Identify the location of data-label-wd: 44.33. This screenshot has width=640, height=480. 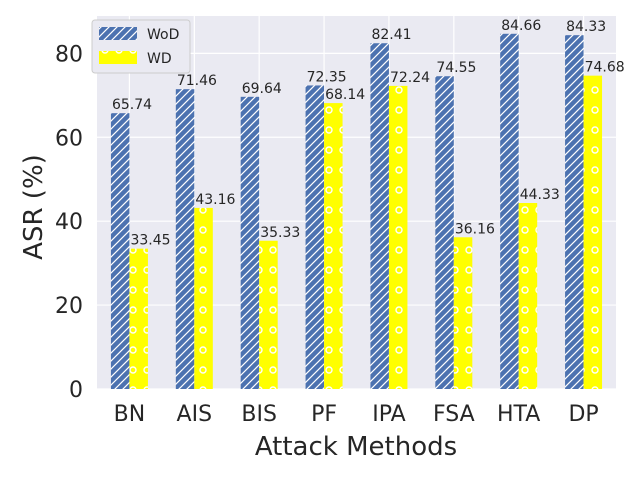
(540, 195).